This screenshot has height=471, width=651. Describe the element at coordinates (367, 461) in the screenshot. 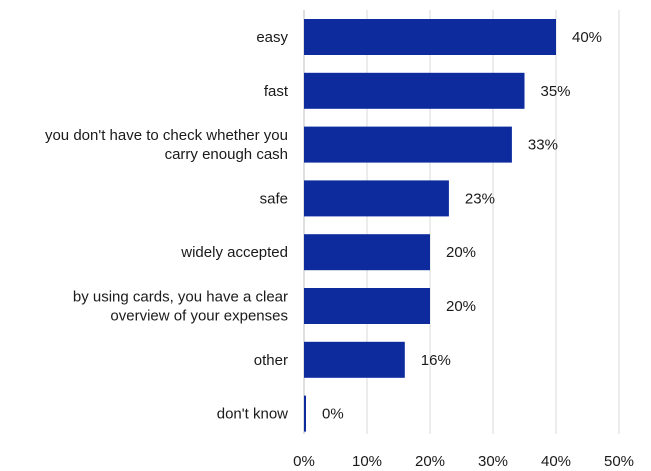

I see `x-tick-label: 10%` at that location.